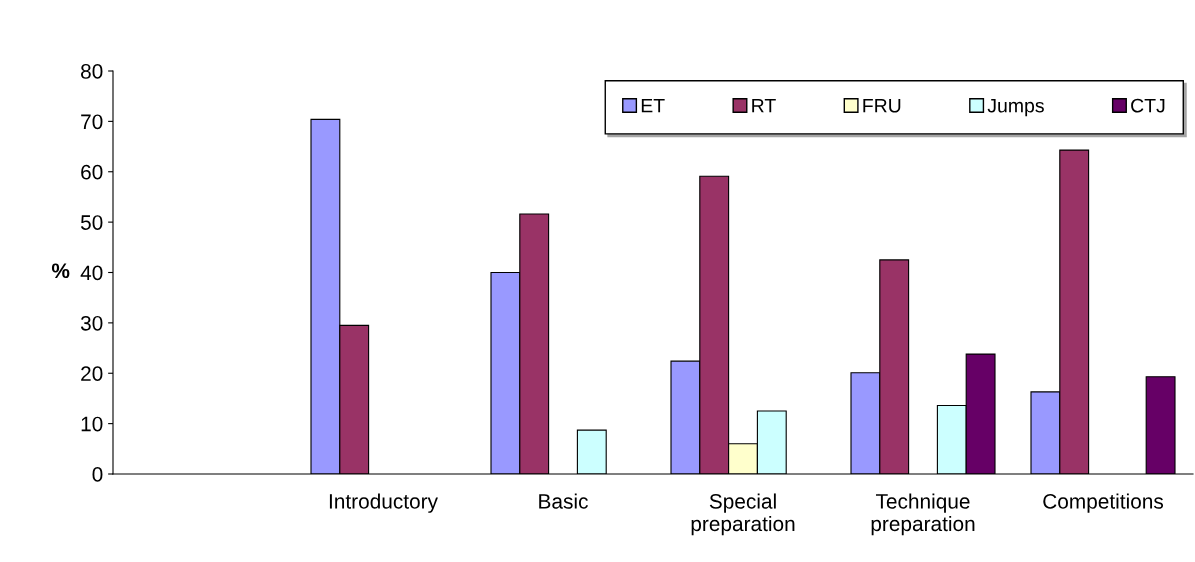 This screenshot has height=562, width=1195. Describe the element at coordinates (1015, 107) in the screenshot. I see `legend-label: Jumps` at that location.